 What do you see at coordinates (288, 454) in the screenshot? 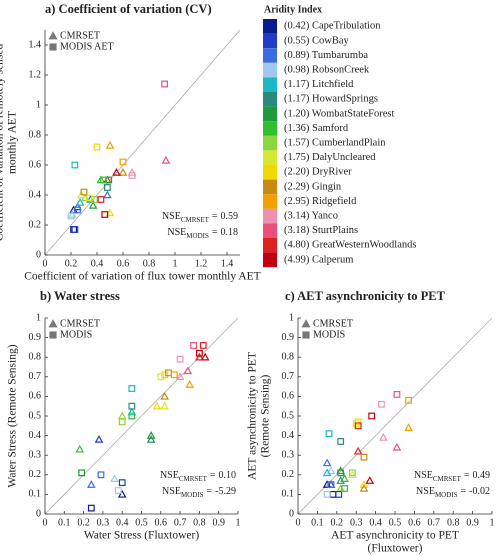
I see `y-tick-label: 0.3` at bounding box center [288, 454].